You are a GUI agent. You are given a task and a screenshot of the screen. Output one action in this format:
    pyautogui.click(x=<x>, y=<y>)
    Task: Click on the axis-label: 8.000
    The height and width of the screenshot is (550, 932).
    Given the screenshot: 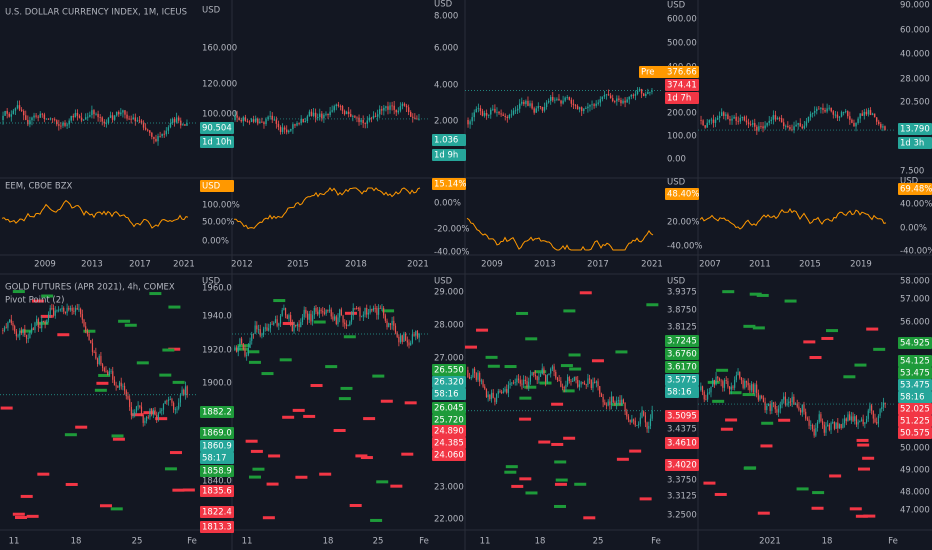 What is the action you would take?
    pyautogui.click(x=446, y=17)
    